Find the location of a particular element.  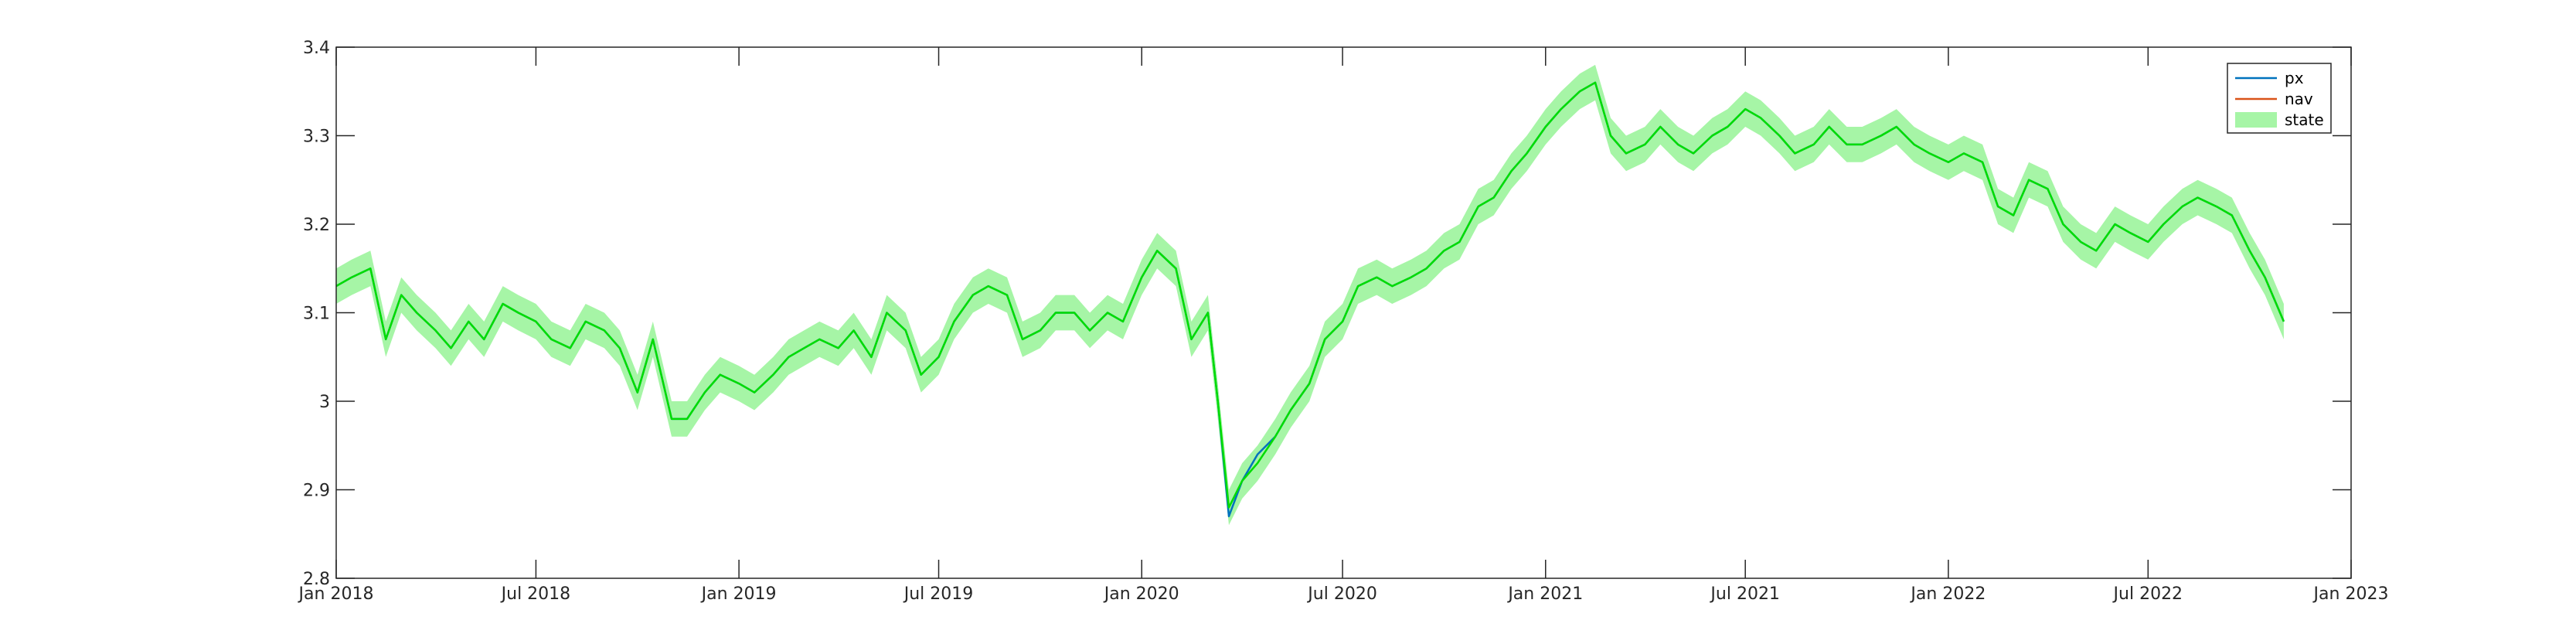

legend-swatch-state is located at coordinates (2256, 120).